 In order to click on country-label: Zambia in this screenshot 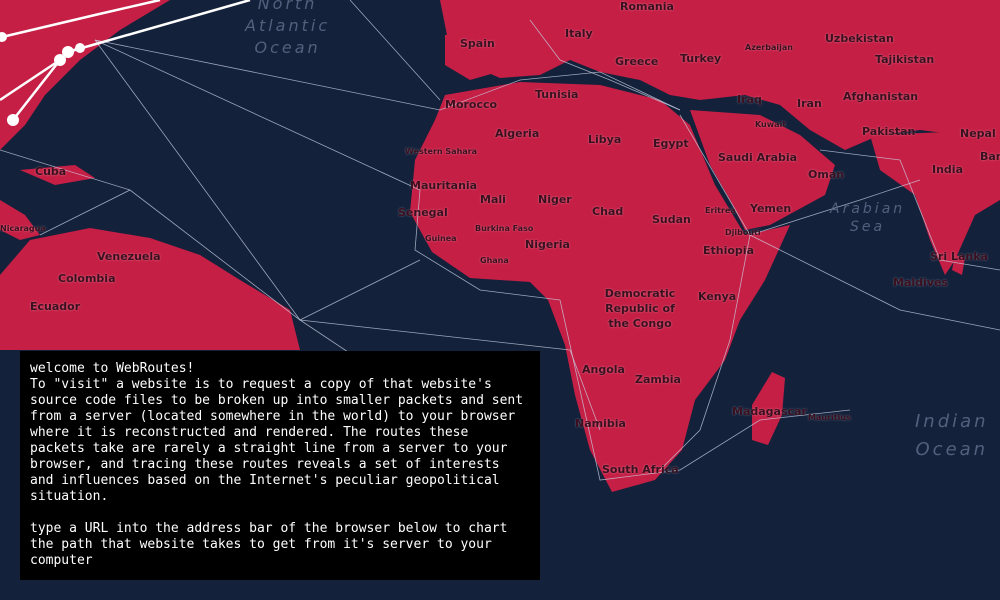, I will do `click(658, 379)`.